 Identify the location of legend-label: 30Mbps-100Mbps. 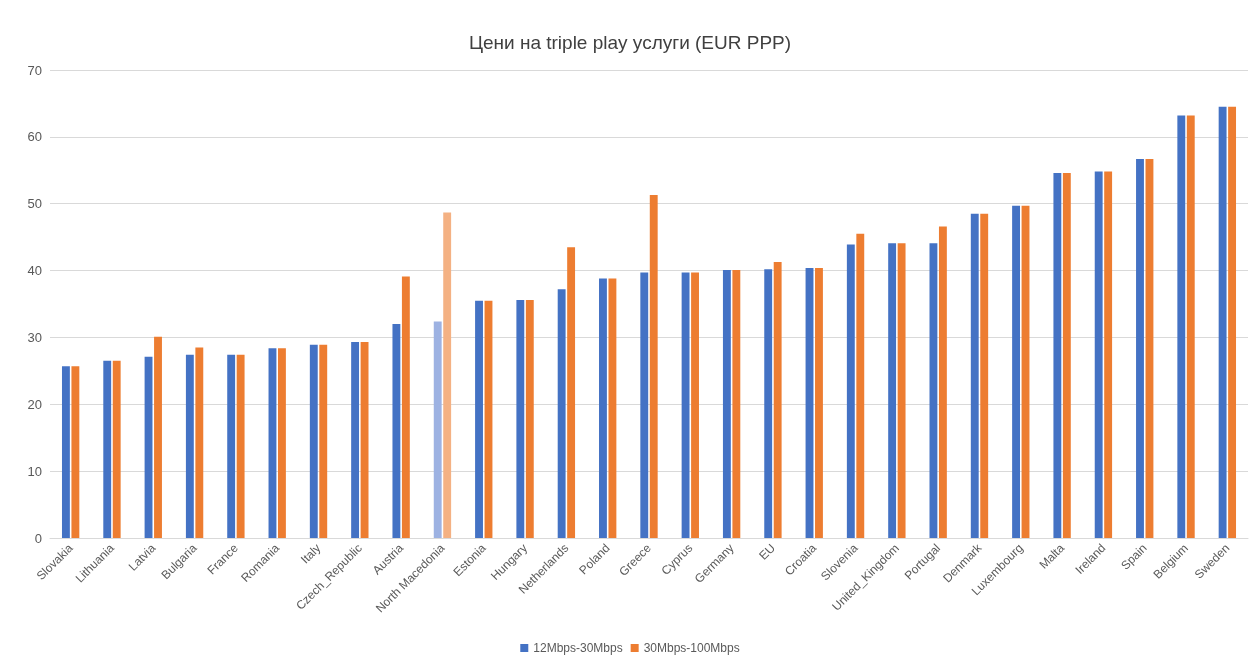
(691, 648).